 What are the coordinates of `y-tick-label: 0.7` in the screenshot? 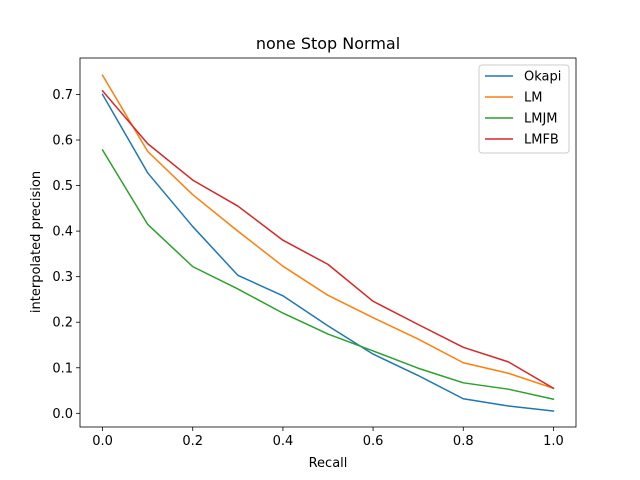 It's located at (62, 95).